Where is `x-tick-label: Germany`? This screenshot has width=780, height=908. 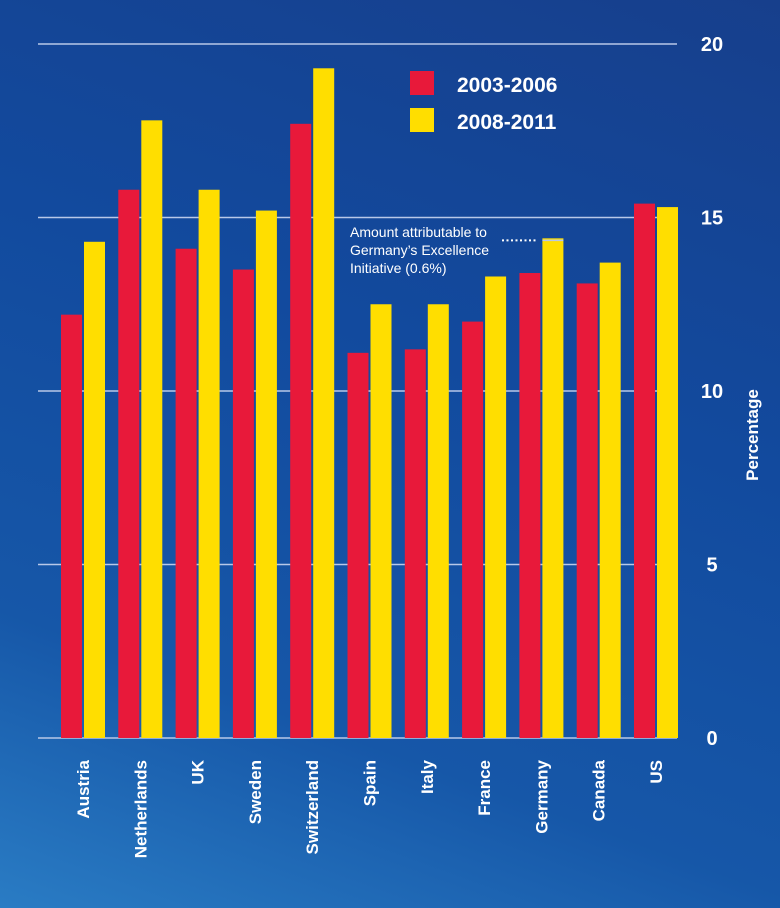 x-tick-label: Germany is located at coordinates (541, 796).